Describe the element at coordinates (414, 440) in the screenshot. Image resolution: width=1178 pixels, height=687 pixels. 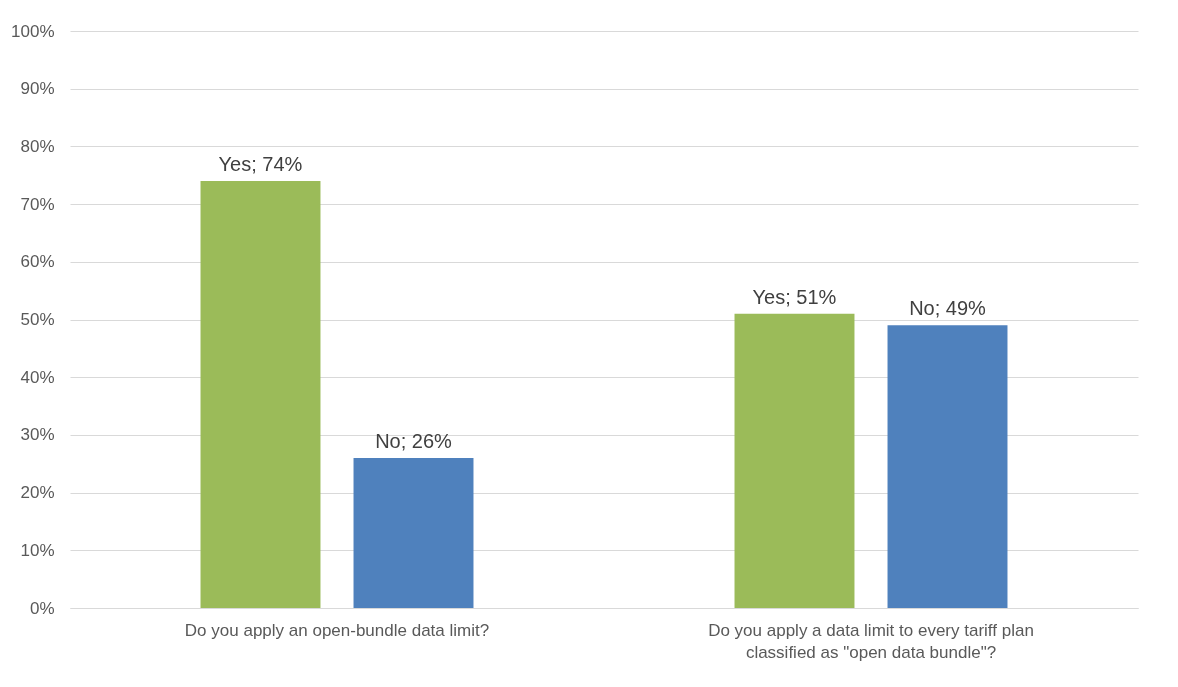
I see `data-label: No; 26%` at that location.